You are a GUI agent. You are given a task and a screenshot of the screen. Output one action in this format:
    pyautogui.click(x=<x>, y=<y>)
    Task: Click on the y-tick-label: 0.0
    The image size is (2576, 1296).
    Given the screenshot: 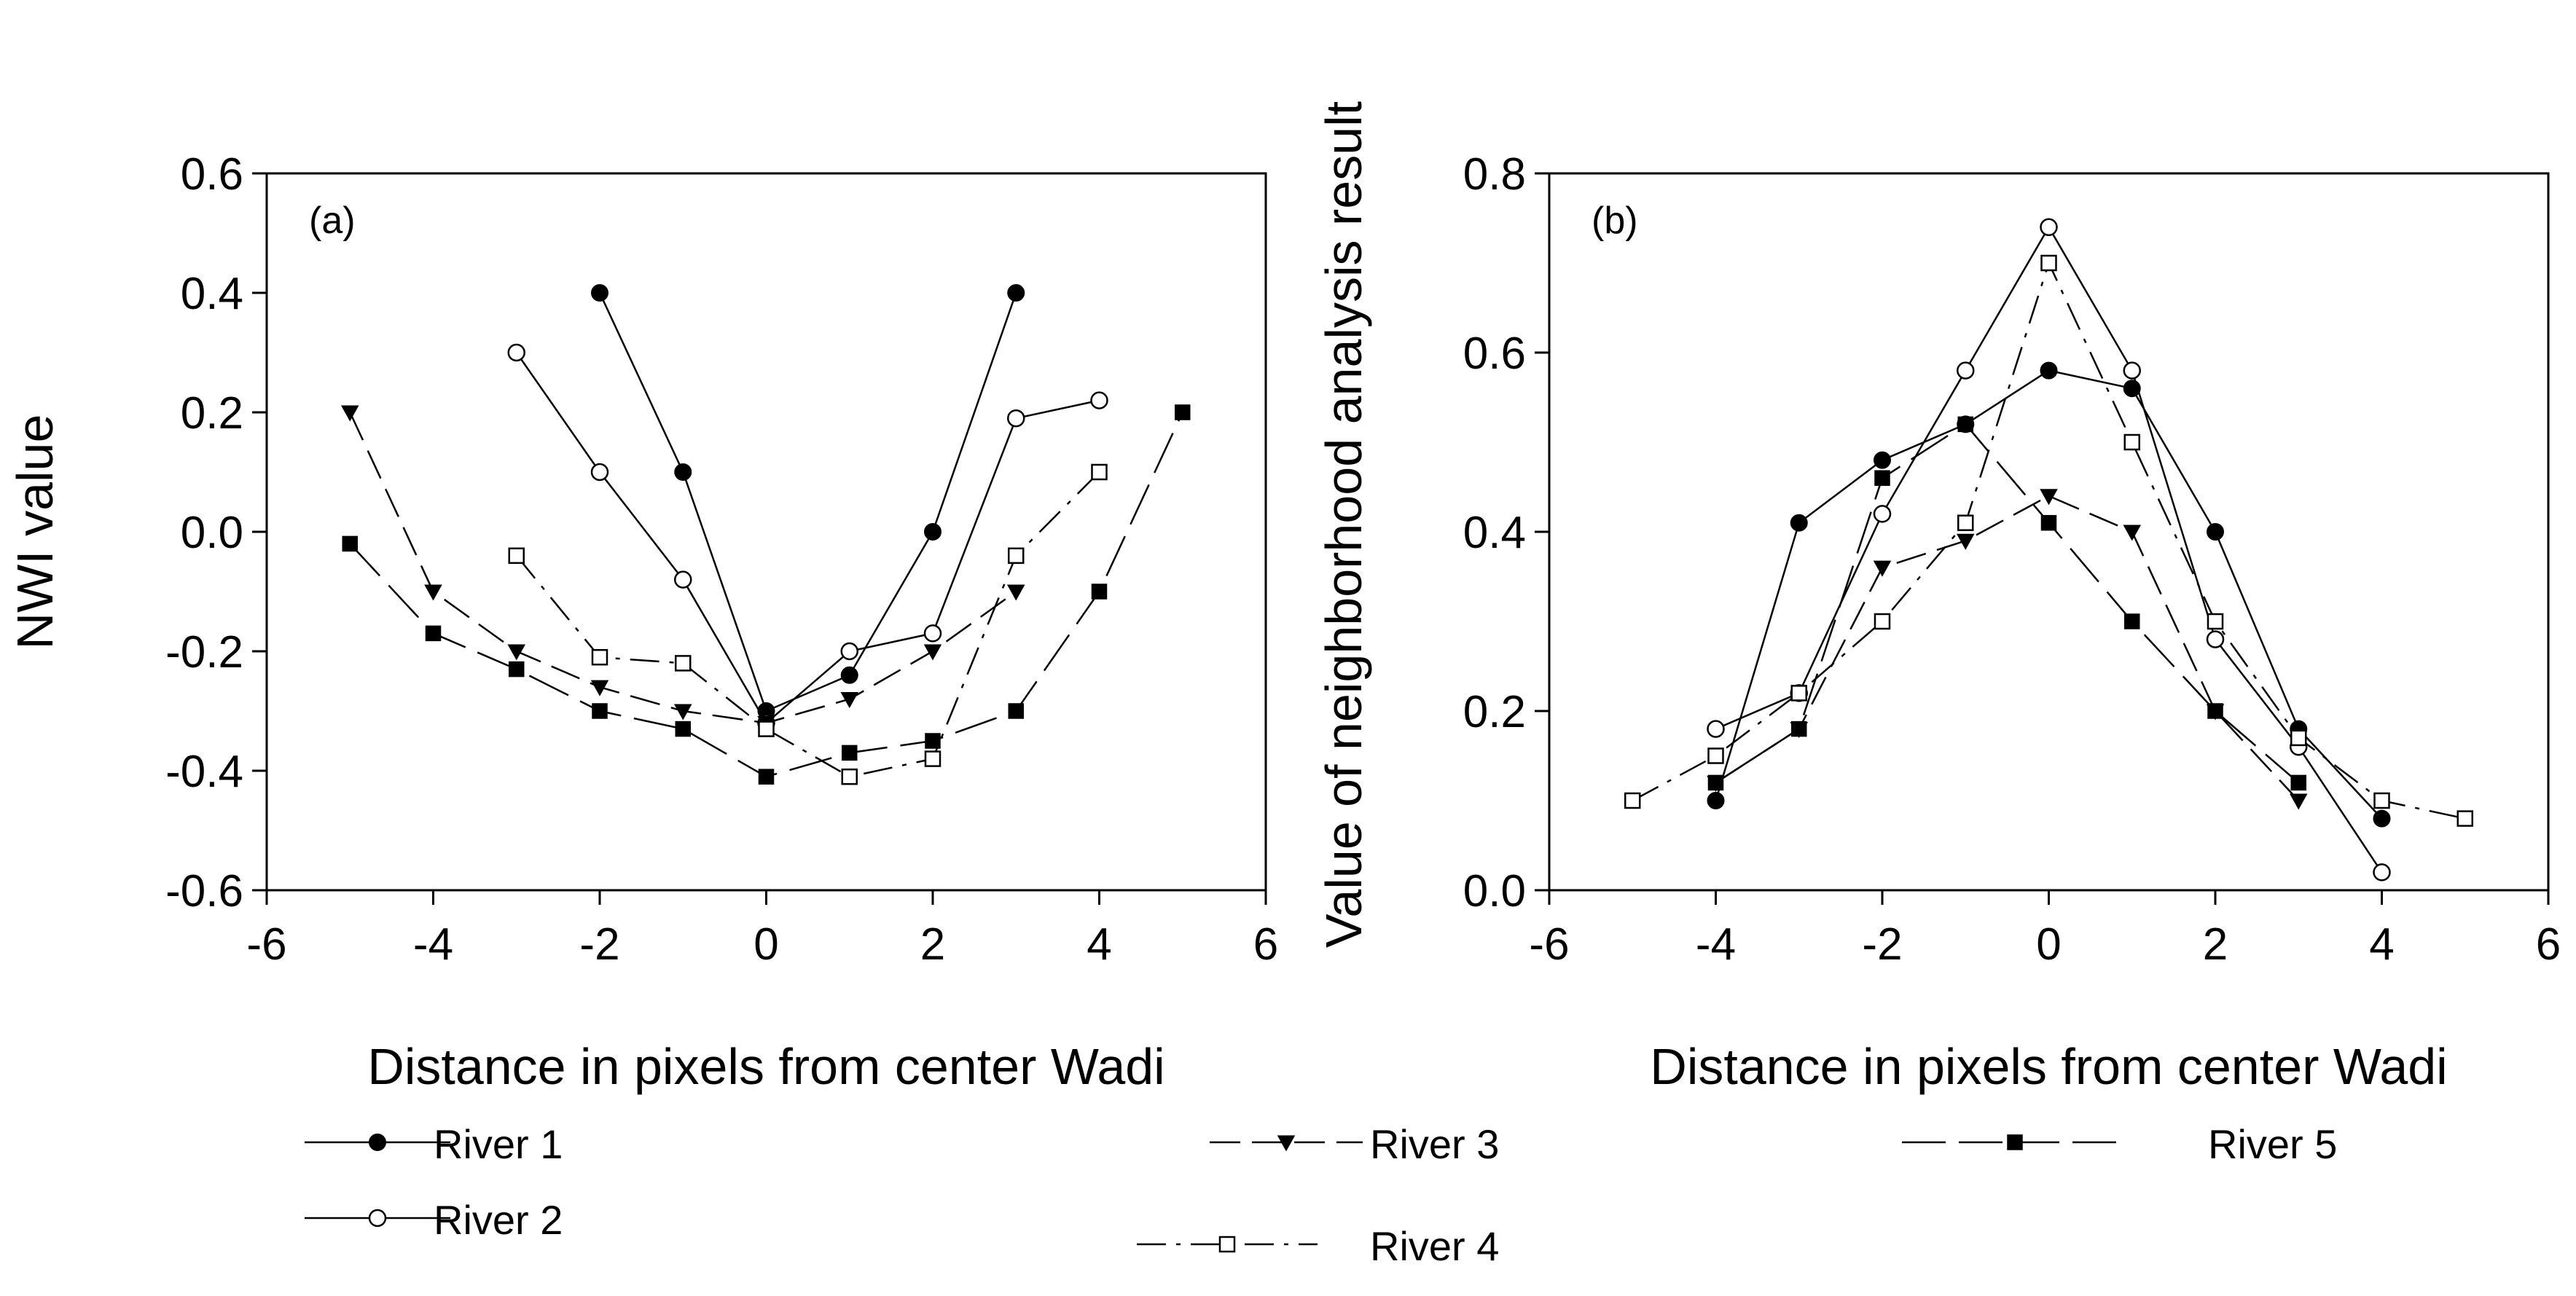 What is the action you would take?
    pyautogui.click(x=1494, y=891)
    